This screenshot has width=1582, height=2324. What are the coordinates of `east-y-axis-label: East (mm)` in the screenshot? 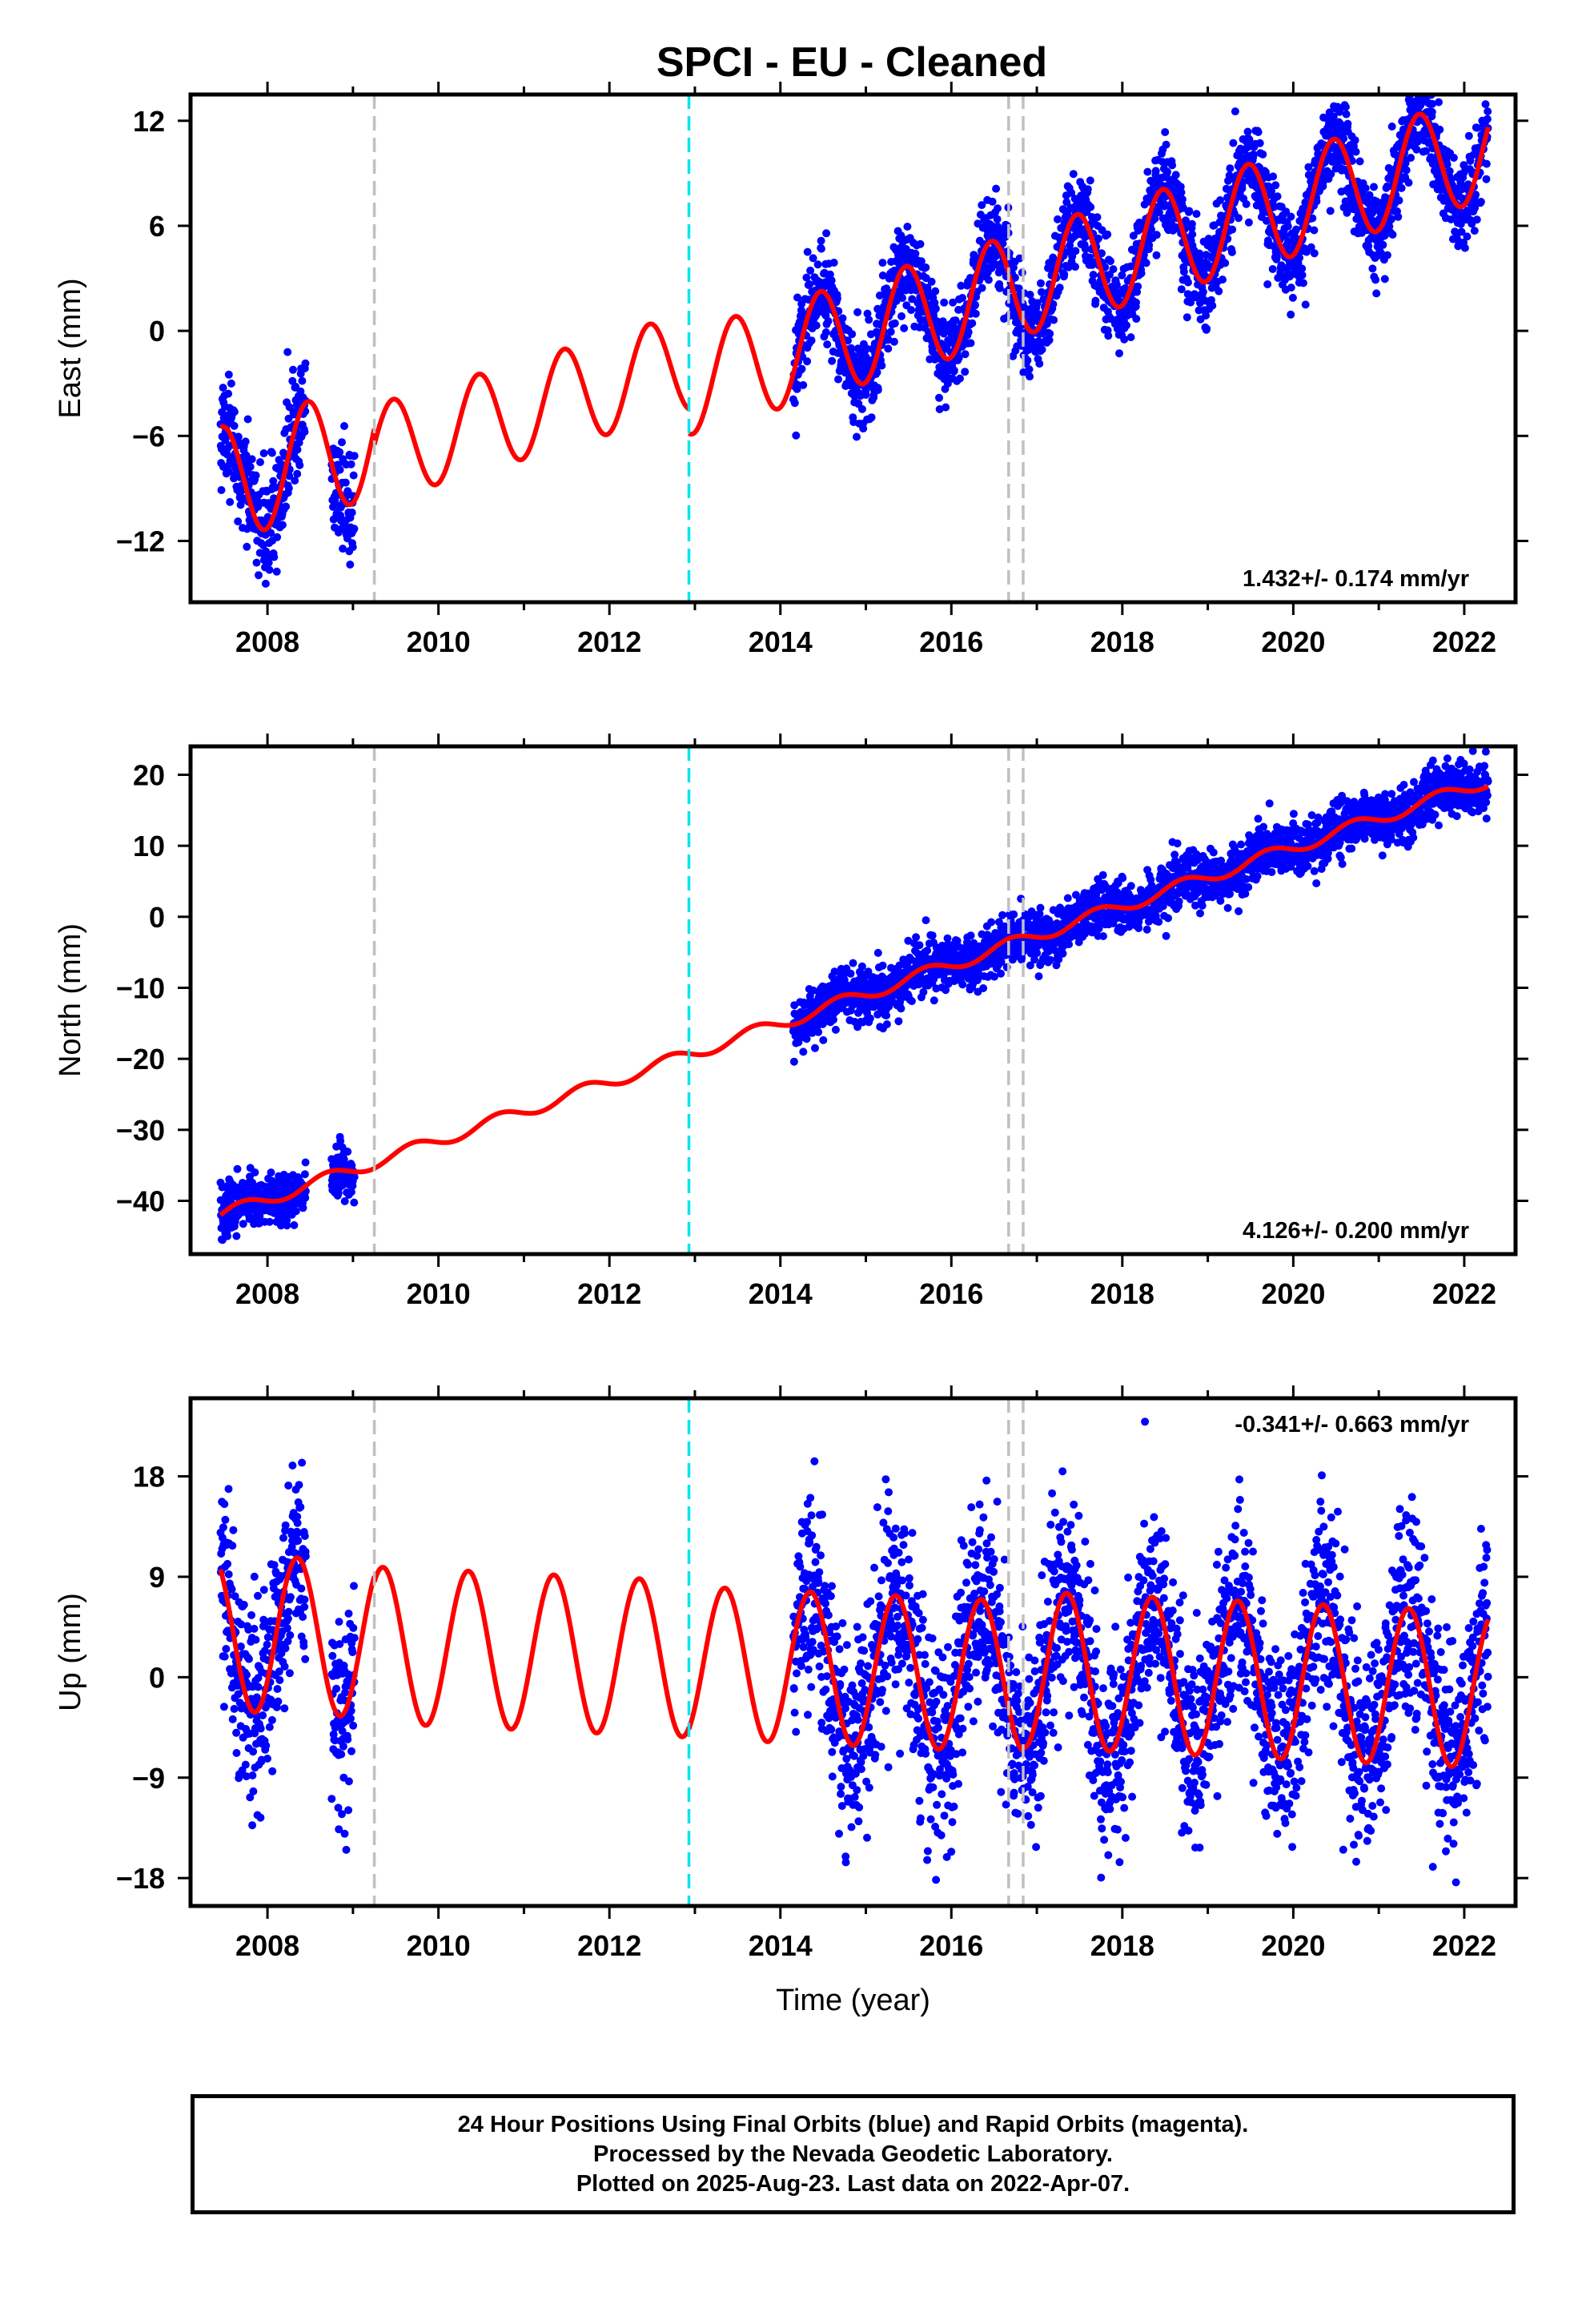 It's located at (70, 348).